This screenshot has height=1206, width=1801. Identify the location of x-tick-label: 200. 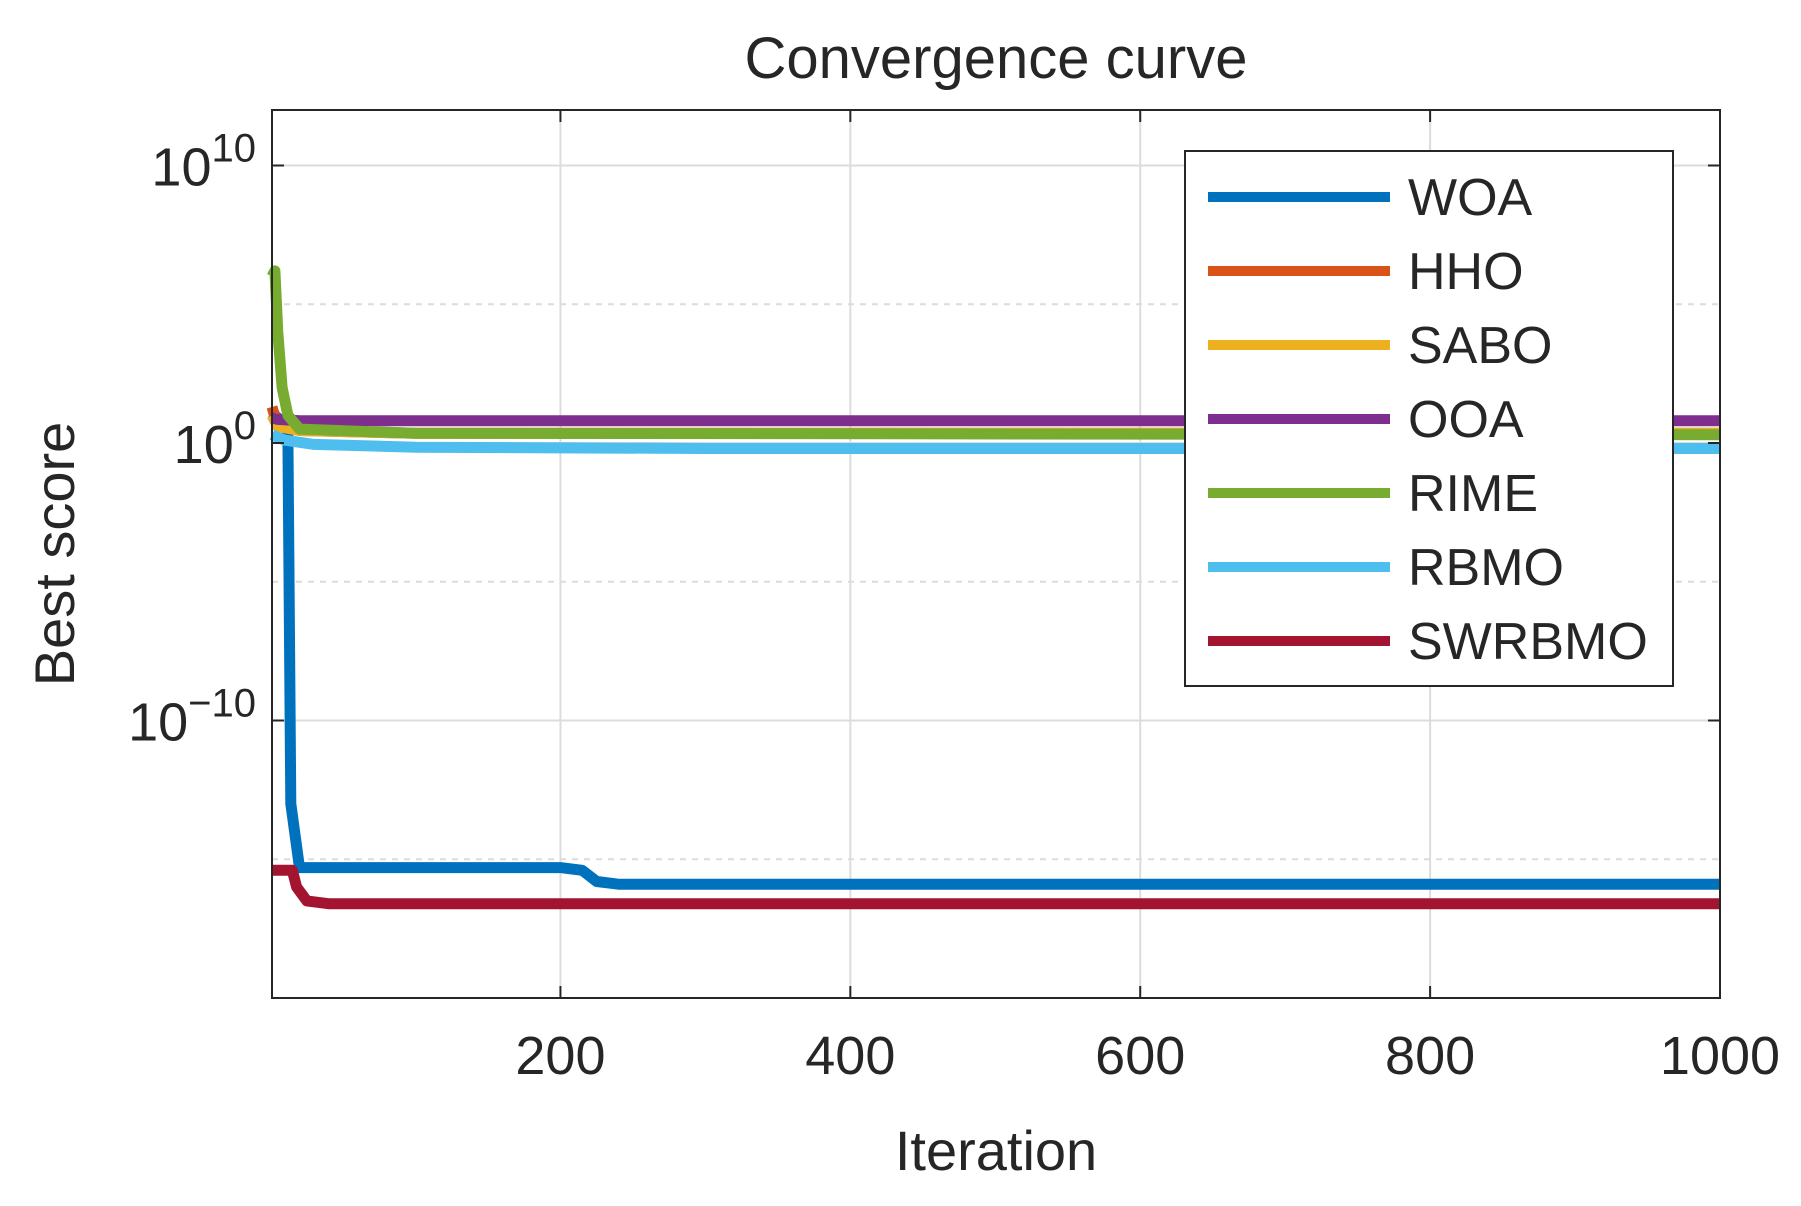
(560, 1056).